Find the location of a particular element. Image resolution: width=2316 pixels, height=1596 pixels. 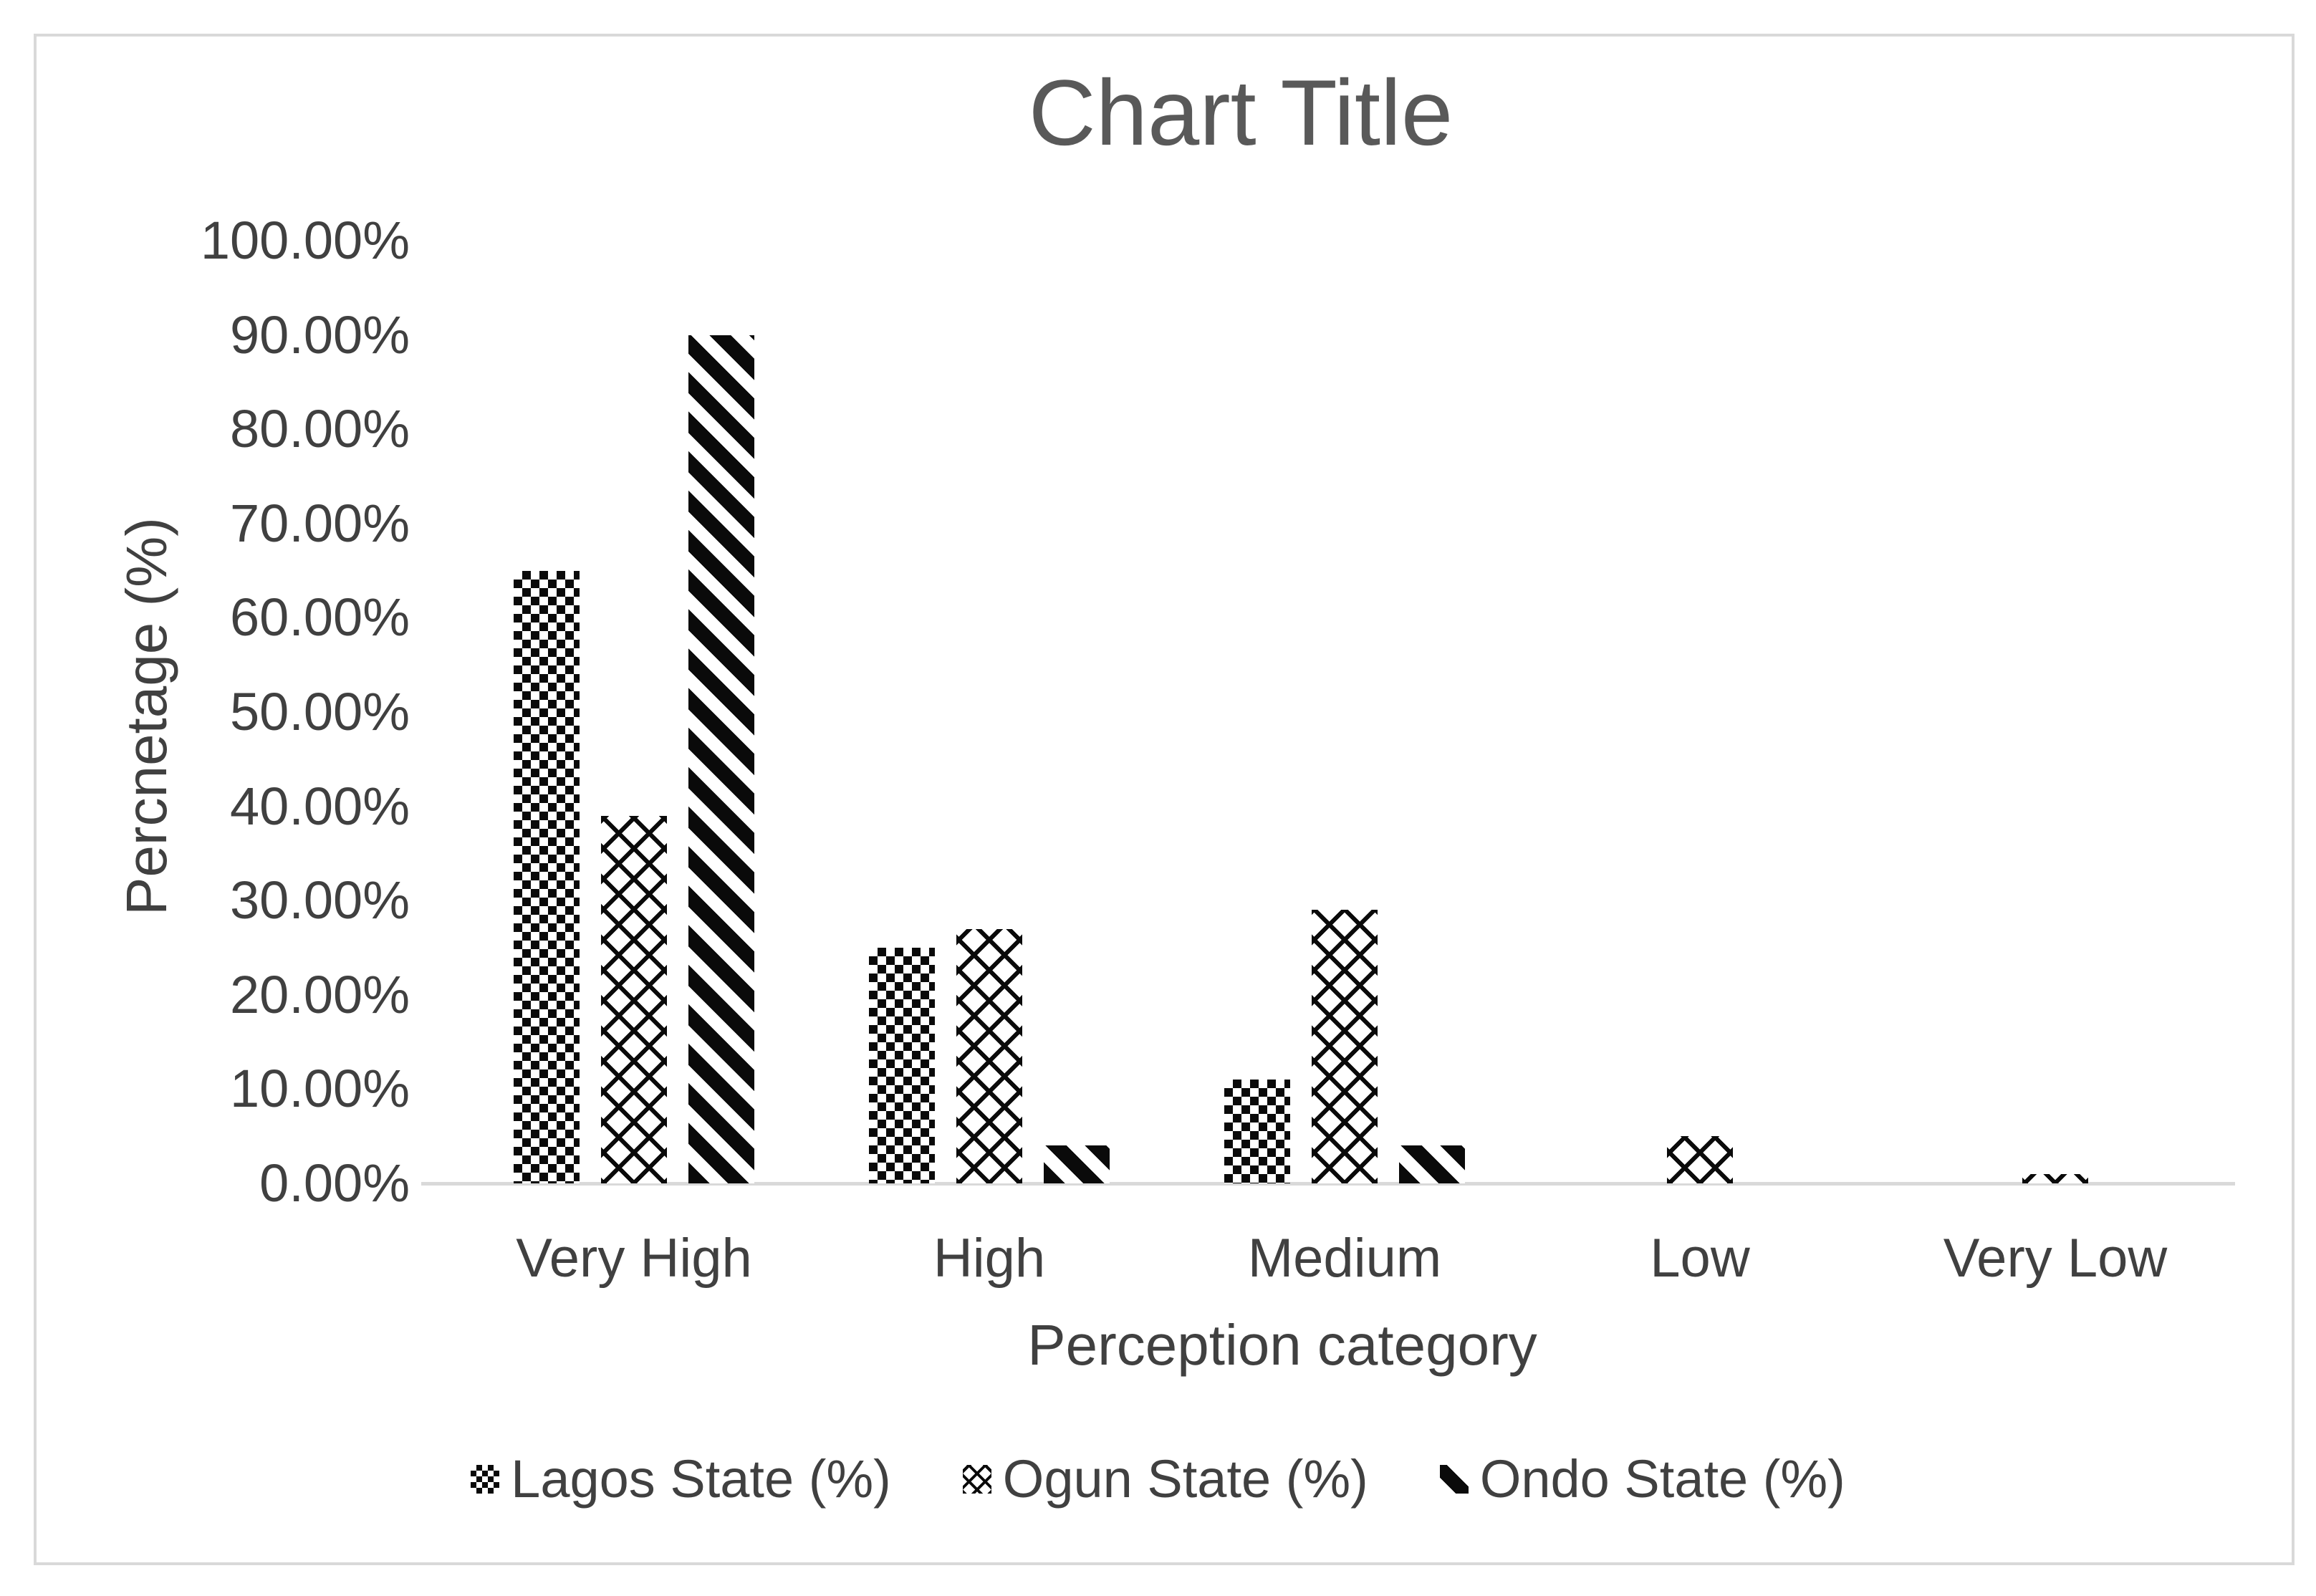

bar-ogun-state-medium is located at coordinates (1345, 1046).